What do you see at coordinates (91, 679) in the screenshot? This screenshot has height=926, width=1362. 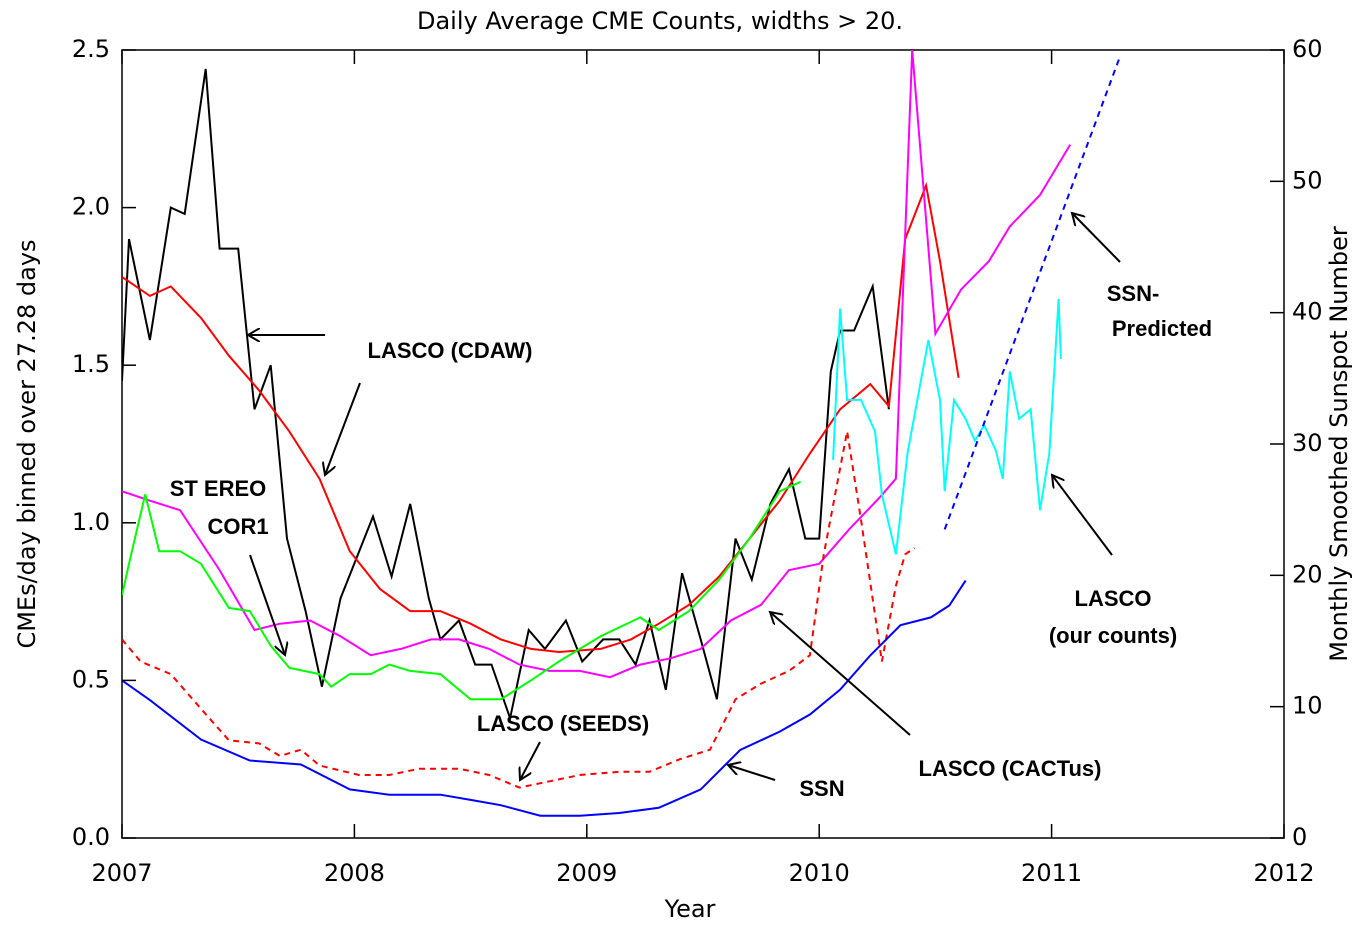 I see `y-tick-label: 0.5` at bounding box center [91, 679].